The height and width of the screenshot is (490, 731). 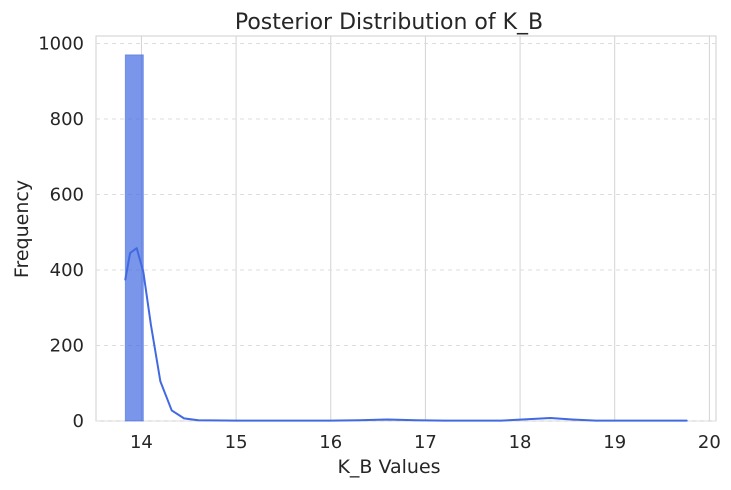 What do you see at coordinates (67, 270) in the screenshot?
I see `y-tick-label: 400` at bounding box center [67, 270].